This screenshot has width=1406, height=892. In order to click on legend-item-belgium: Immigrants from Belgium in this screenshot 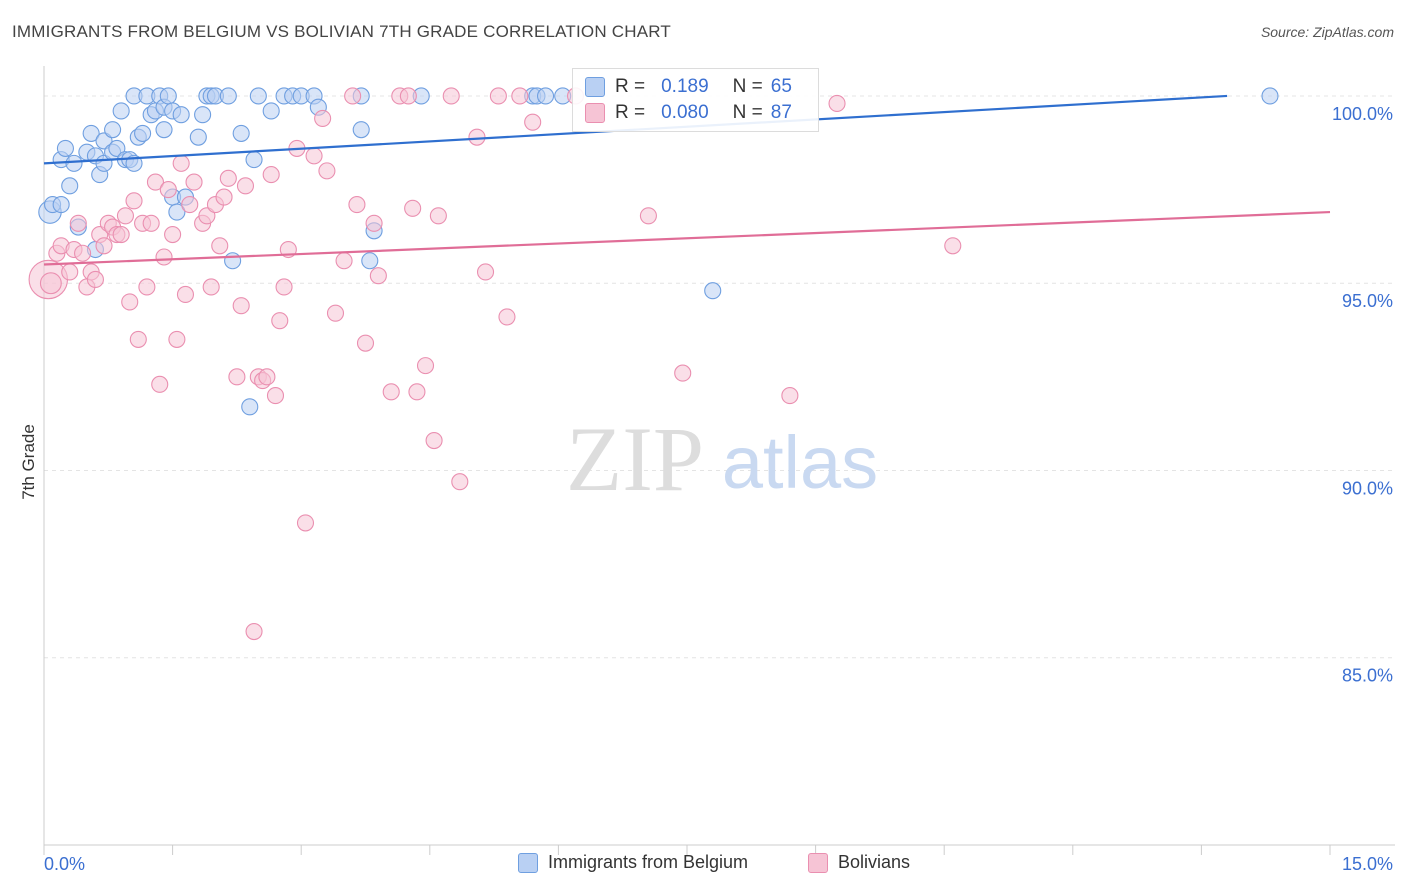, I will do `click(633, 862)`.